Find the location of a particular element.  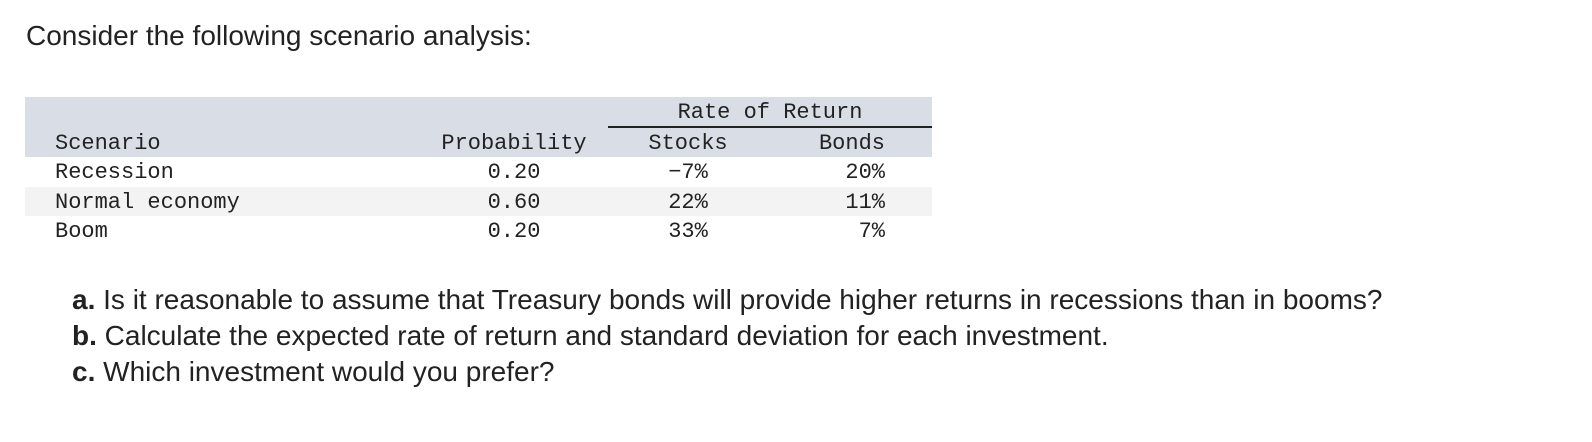

question-label: b. is located at coordinates (84, 335).